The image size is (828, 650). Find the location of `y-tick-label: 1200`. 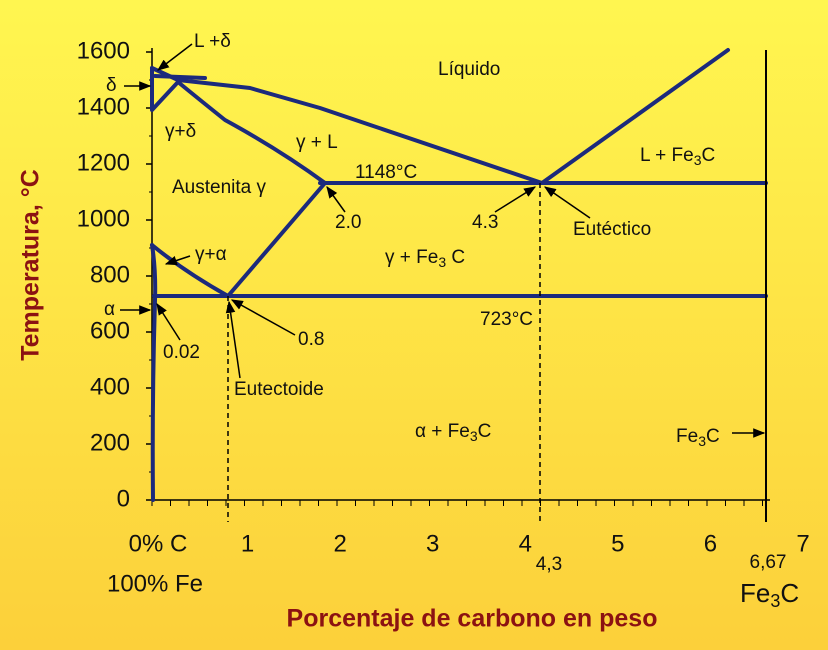

y-tick-label: 1200 is located at coordinates (103, 162).